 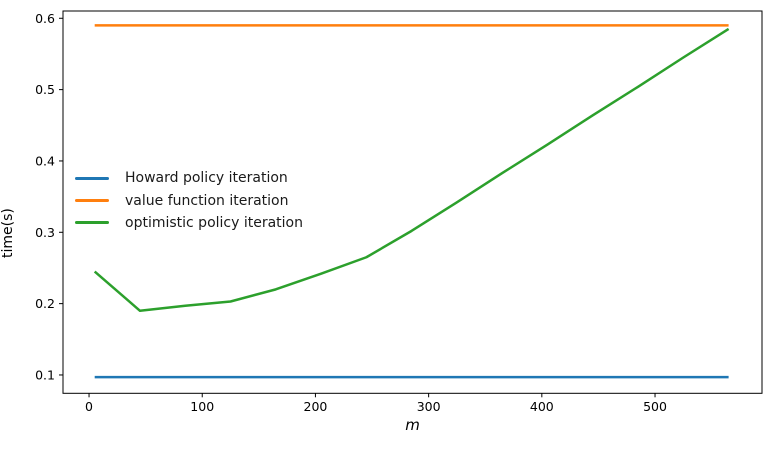 What do you see at coordinates (316, 406) in the screenshot?
I see `x-tick-label: 200` at bounding box center [316, 406].